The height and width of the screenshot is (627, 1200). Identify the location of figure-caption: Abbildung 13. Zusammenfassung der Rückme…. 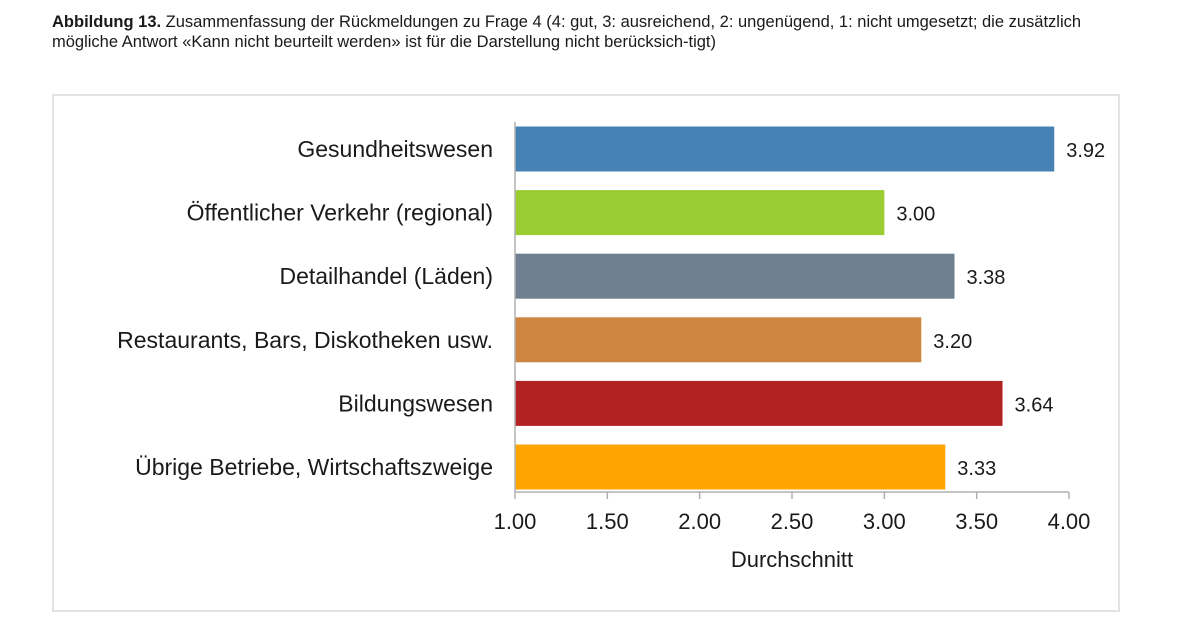
(592, 32).